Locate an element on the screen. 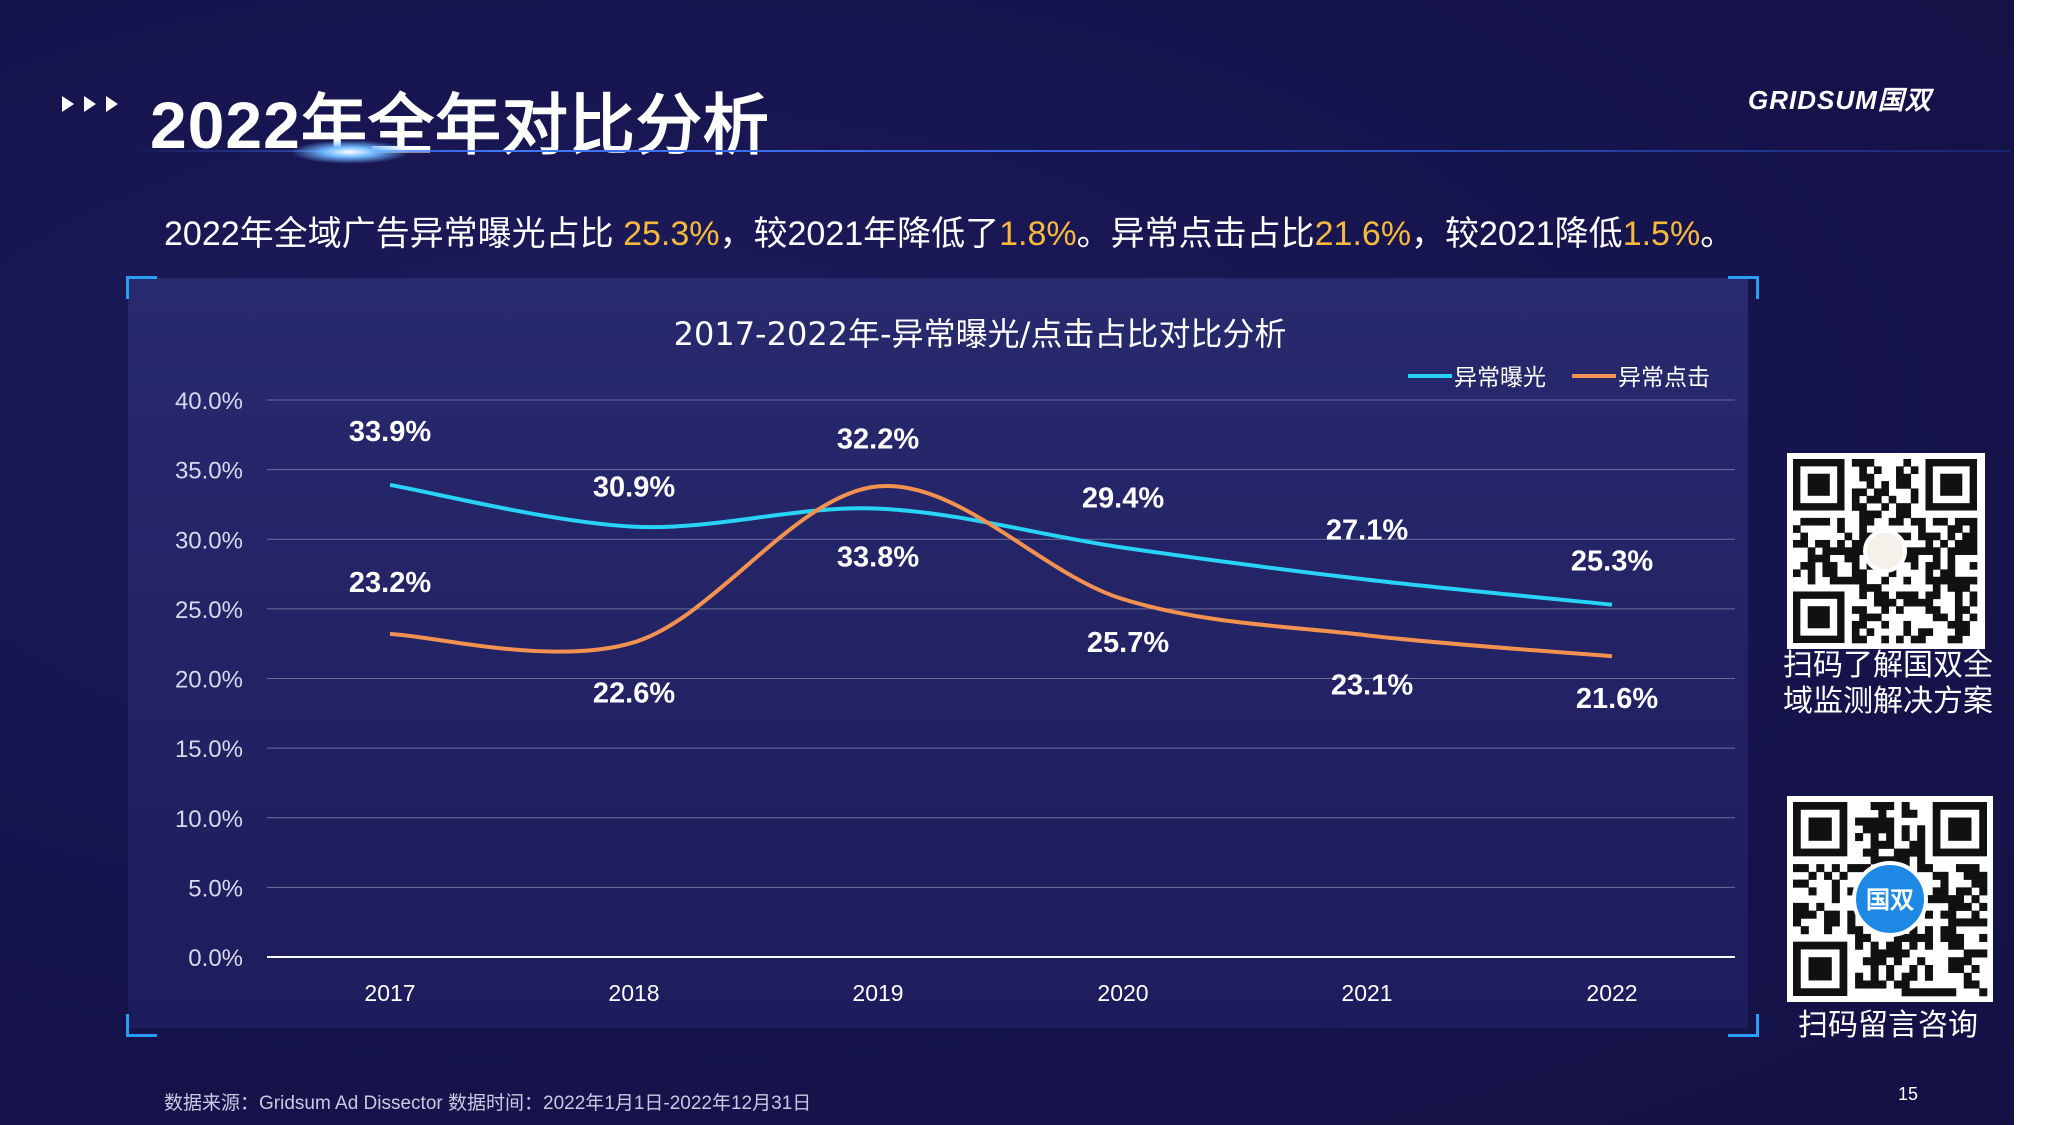 The height and width of the screenshot is (1125, 2050). title-arrows-icon is located at coordinates (90, 104).